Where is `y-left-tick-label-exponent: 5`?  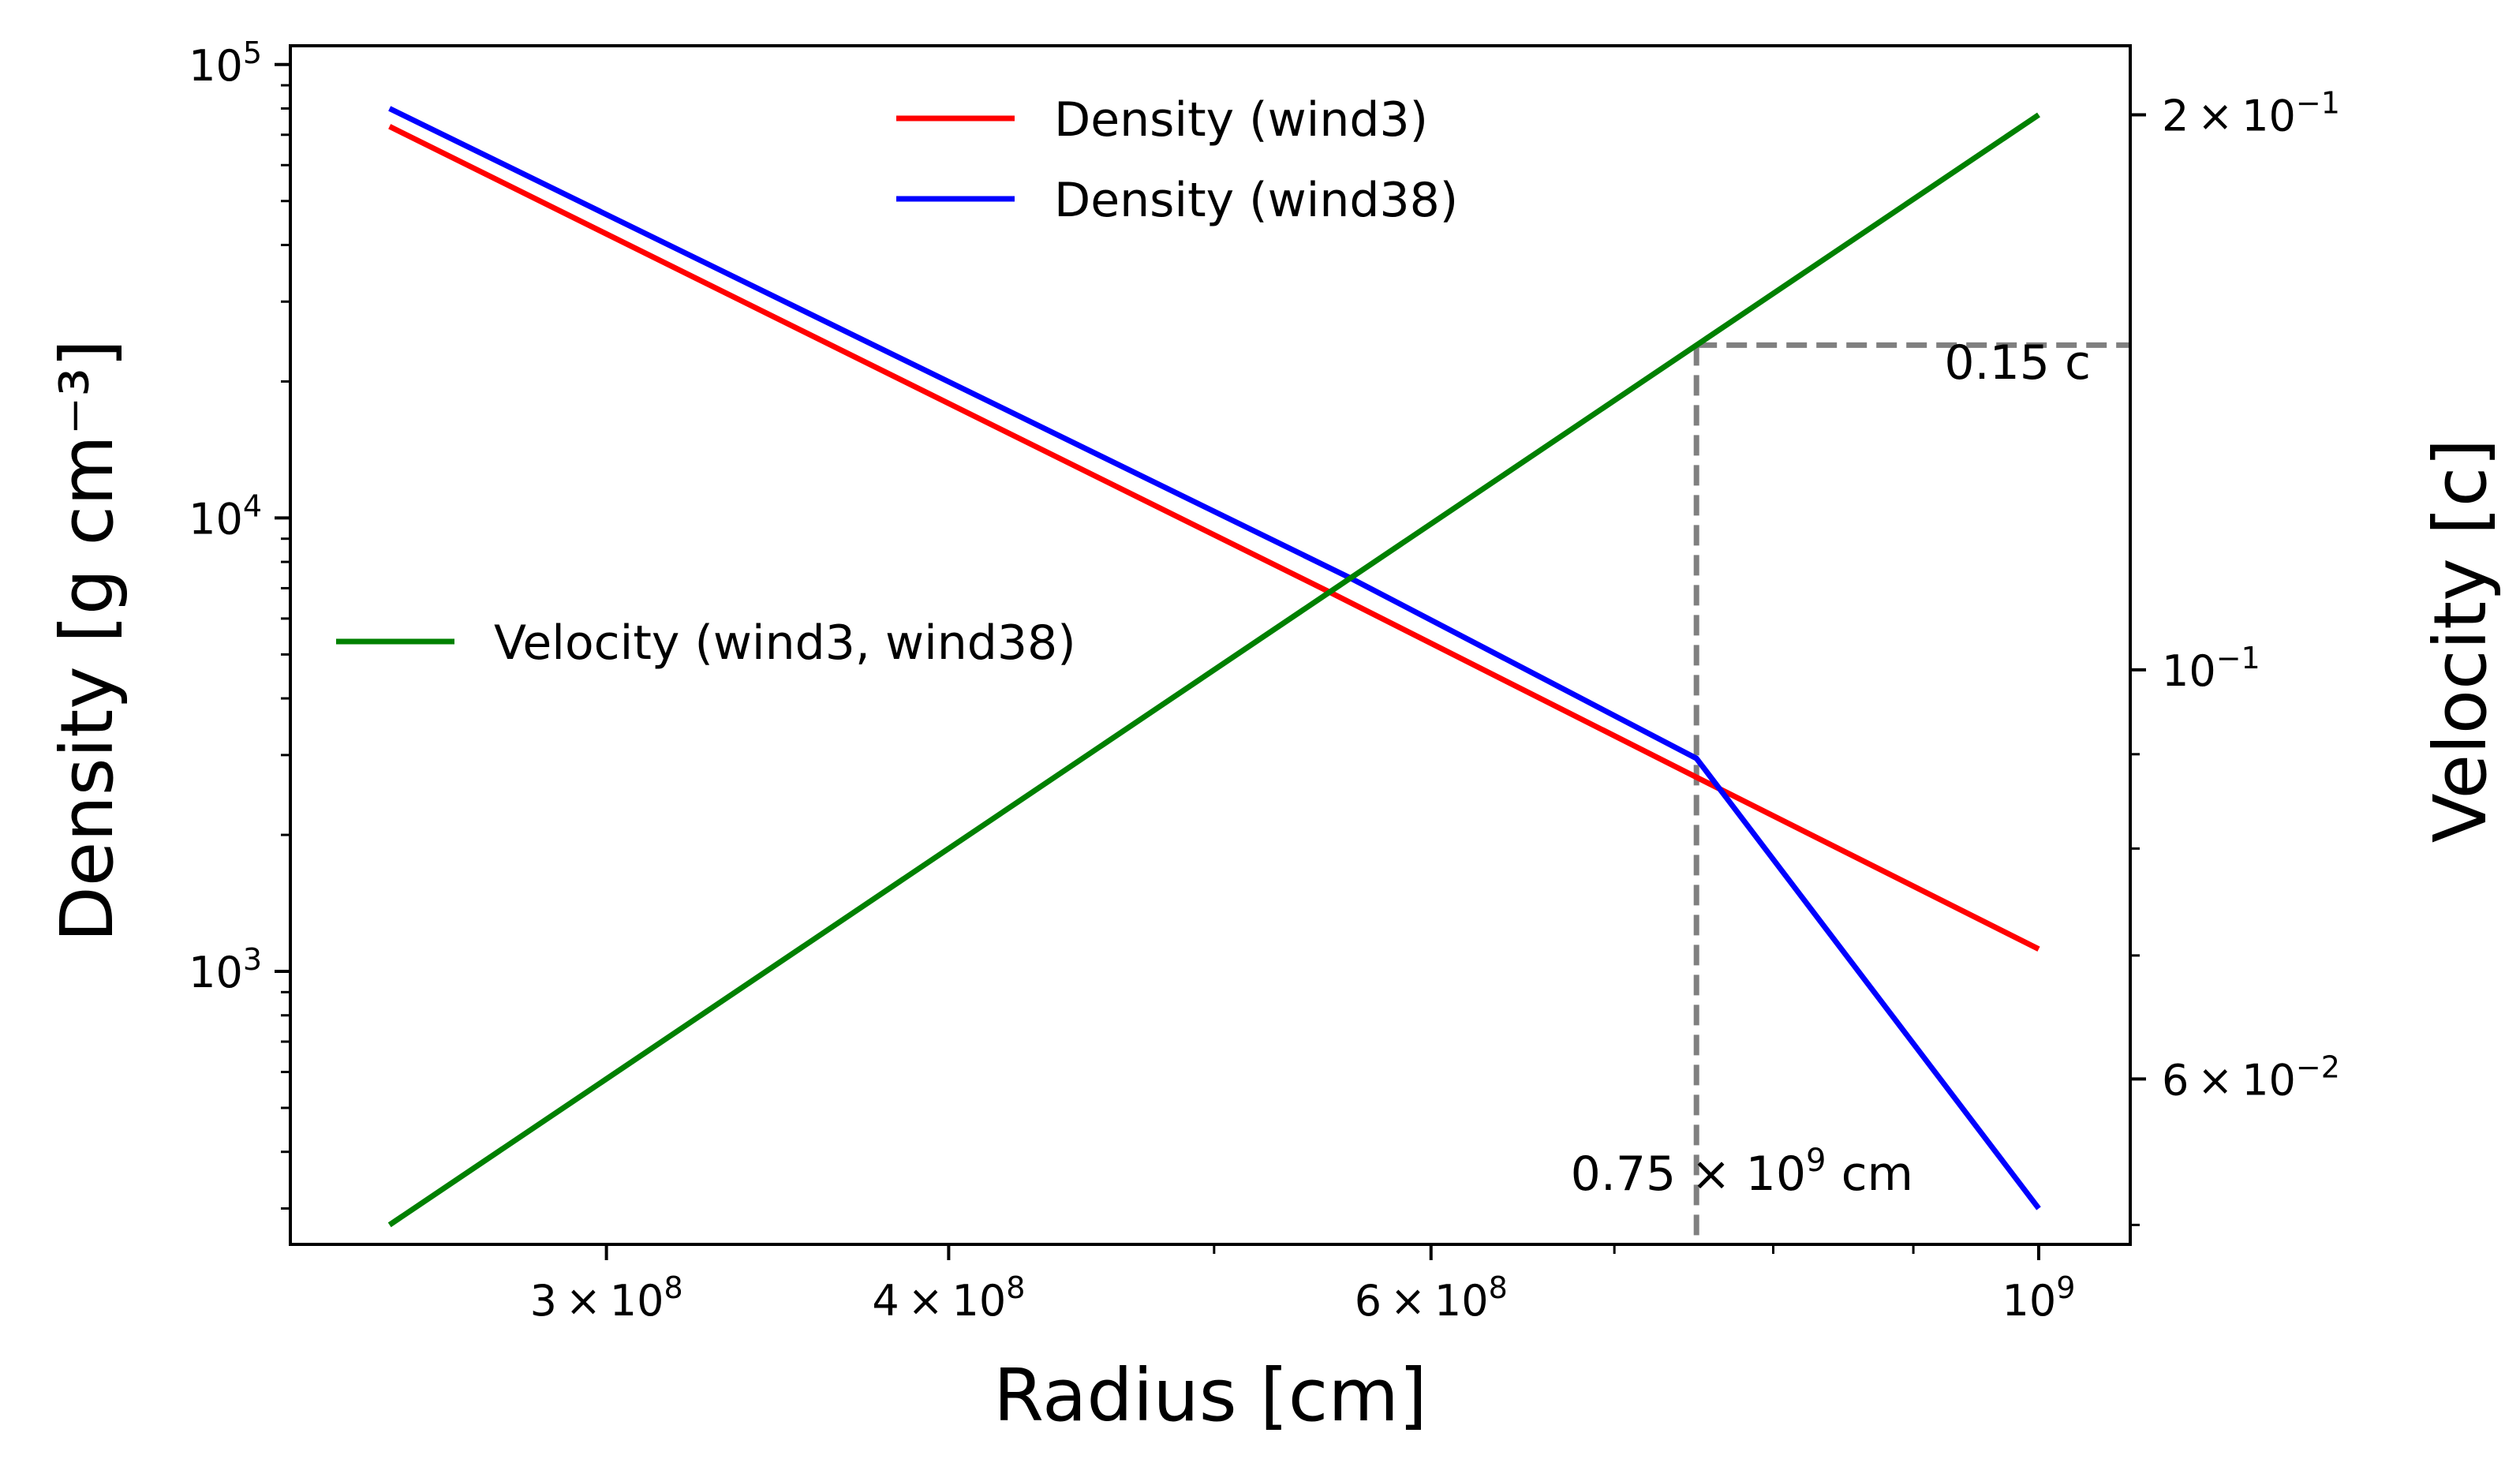
y-left-tick-label-exponent: 5 is located at coordinates (252, 53).